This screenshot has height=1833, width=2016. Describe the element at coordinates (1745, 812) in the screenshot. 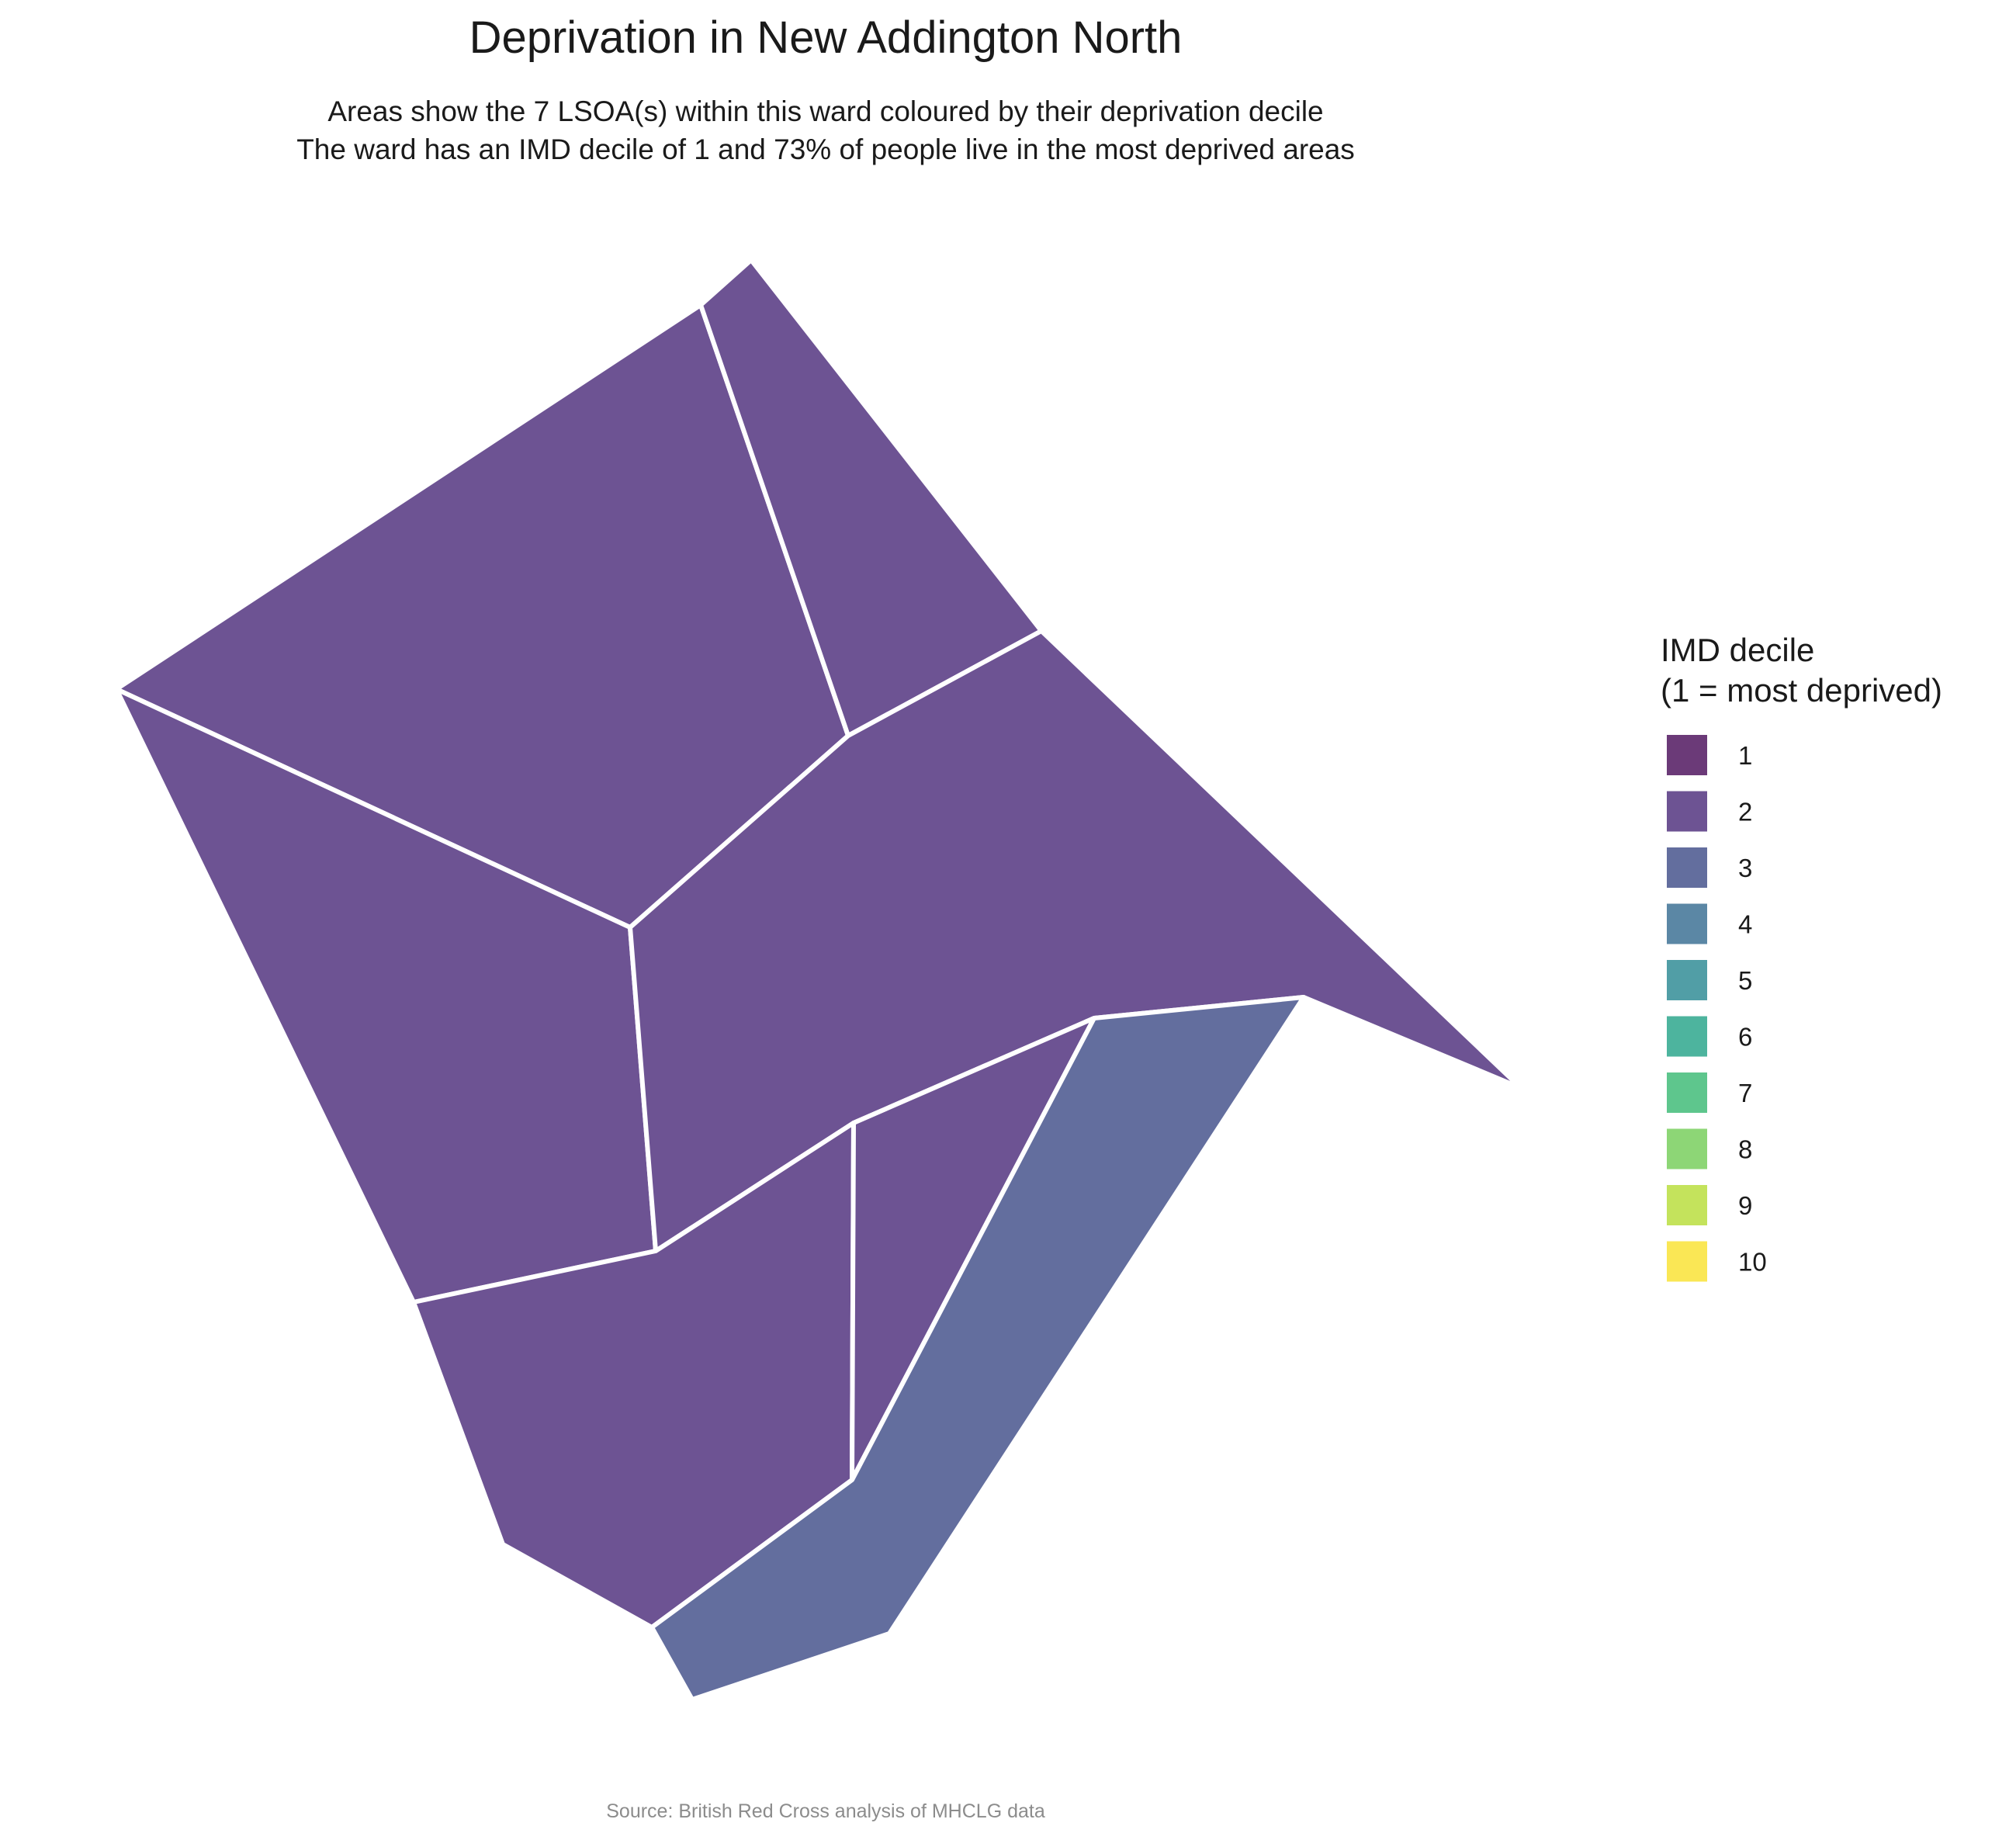

I see `legend-label-2: 2` at that location.